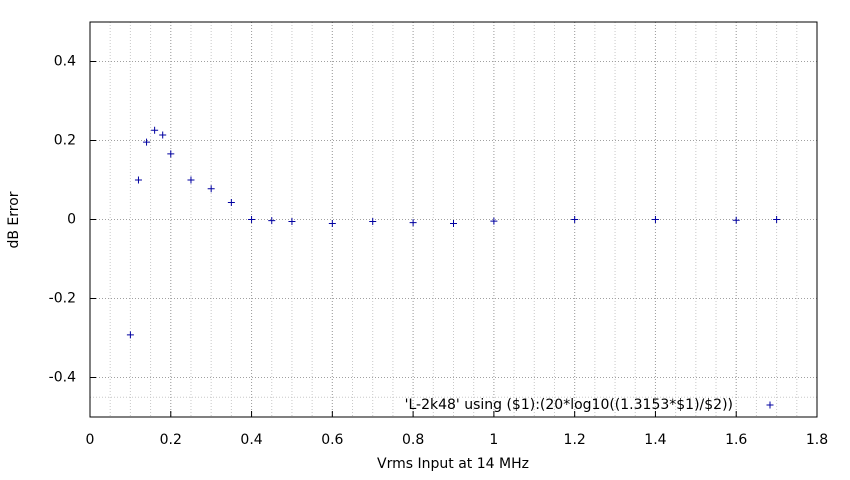  What do you see at coordinates (90, 440) in the screenshot?
I see `x-tick-label: 0` at bounding box center [90, 440].